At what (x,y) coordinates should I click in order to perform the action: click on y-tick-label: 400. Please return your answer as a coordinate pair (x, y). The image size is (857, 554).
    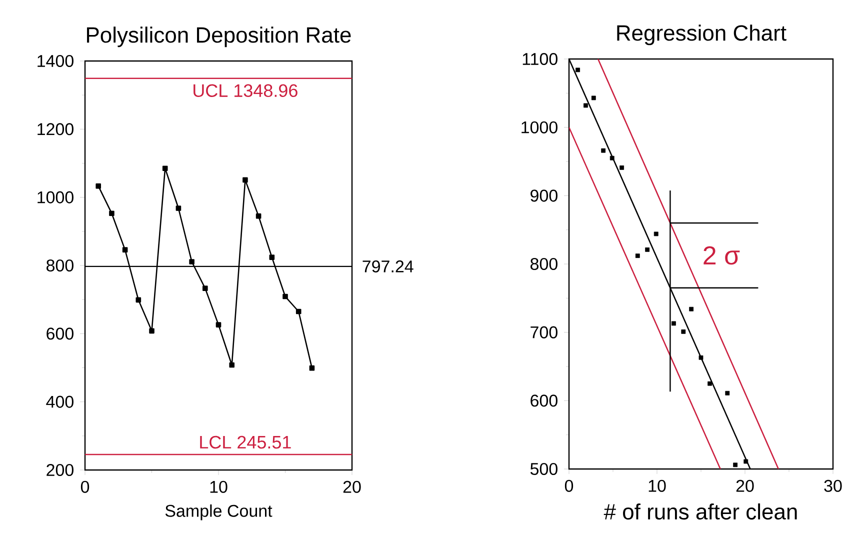
    Looking at the image, I should click on (60, 402).